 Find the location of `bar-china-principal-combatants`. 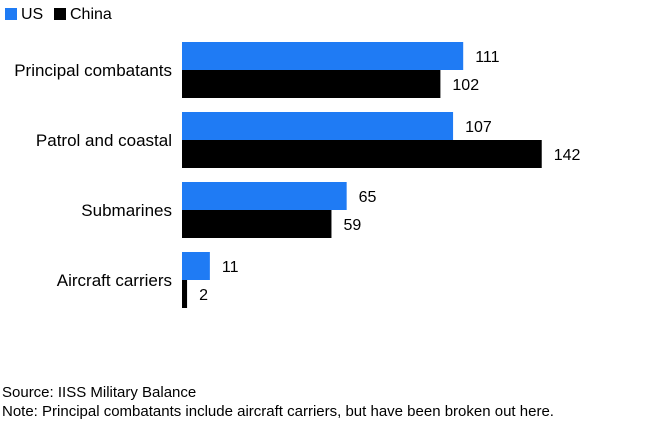

bar-china-principal-combatants is located at coordinates (311, 84).